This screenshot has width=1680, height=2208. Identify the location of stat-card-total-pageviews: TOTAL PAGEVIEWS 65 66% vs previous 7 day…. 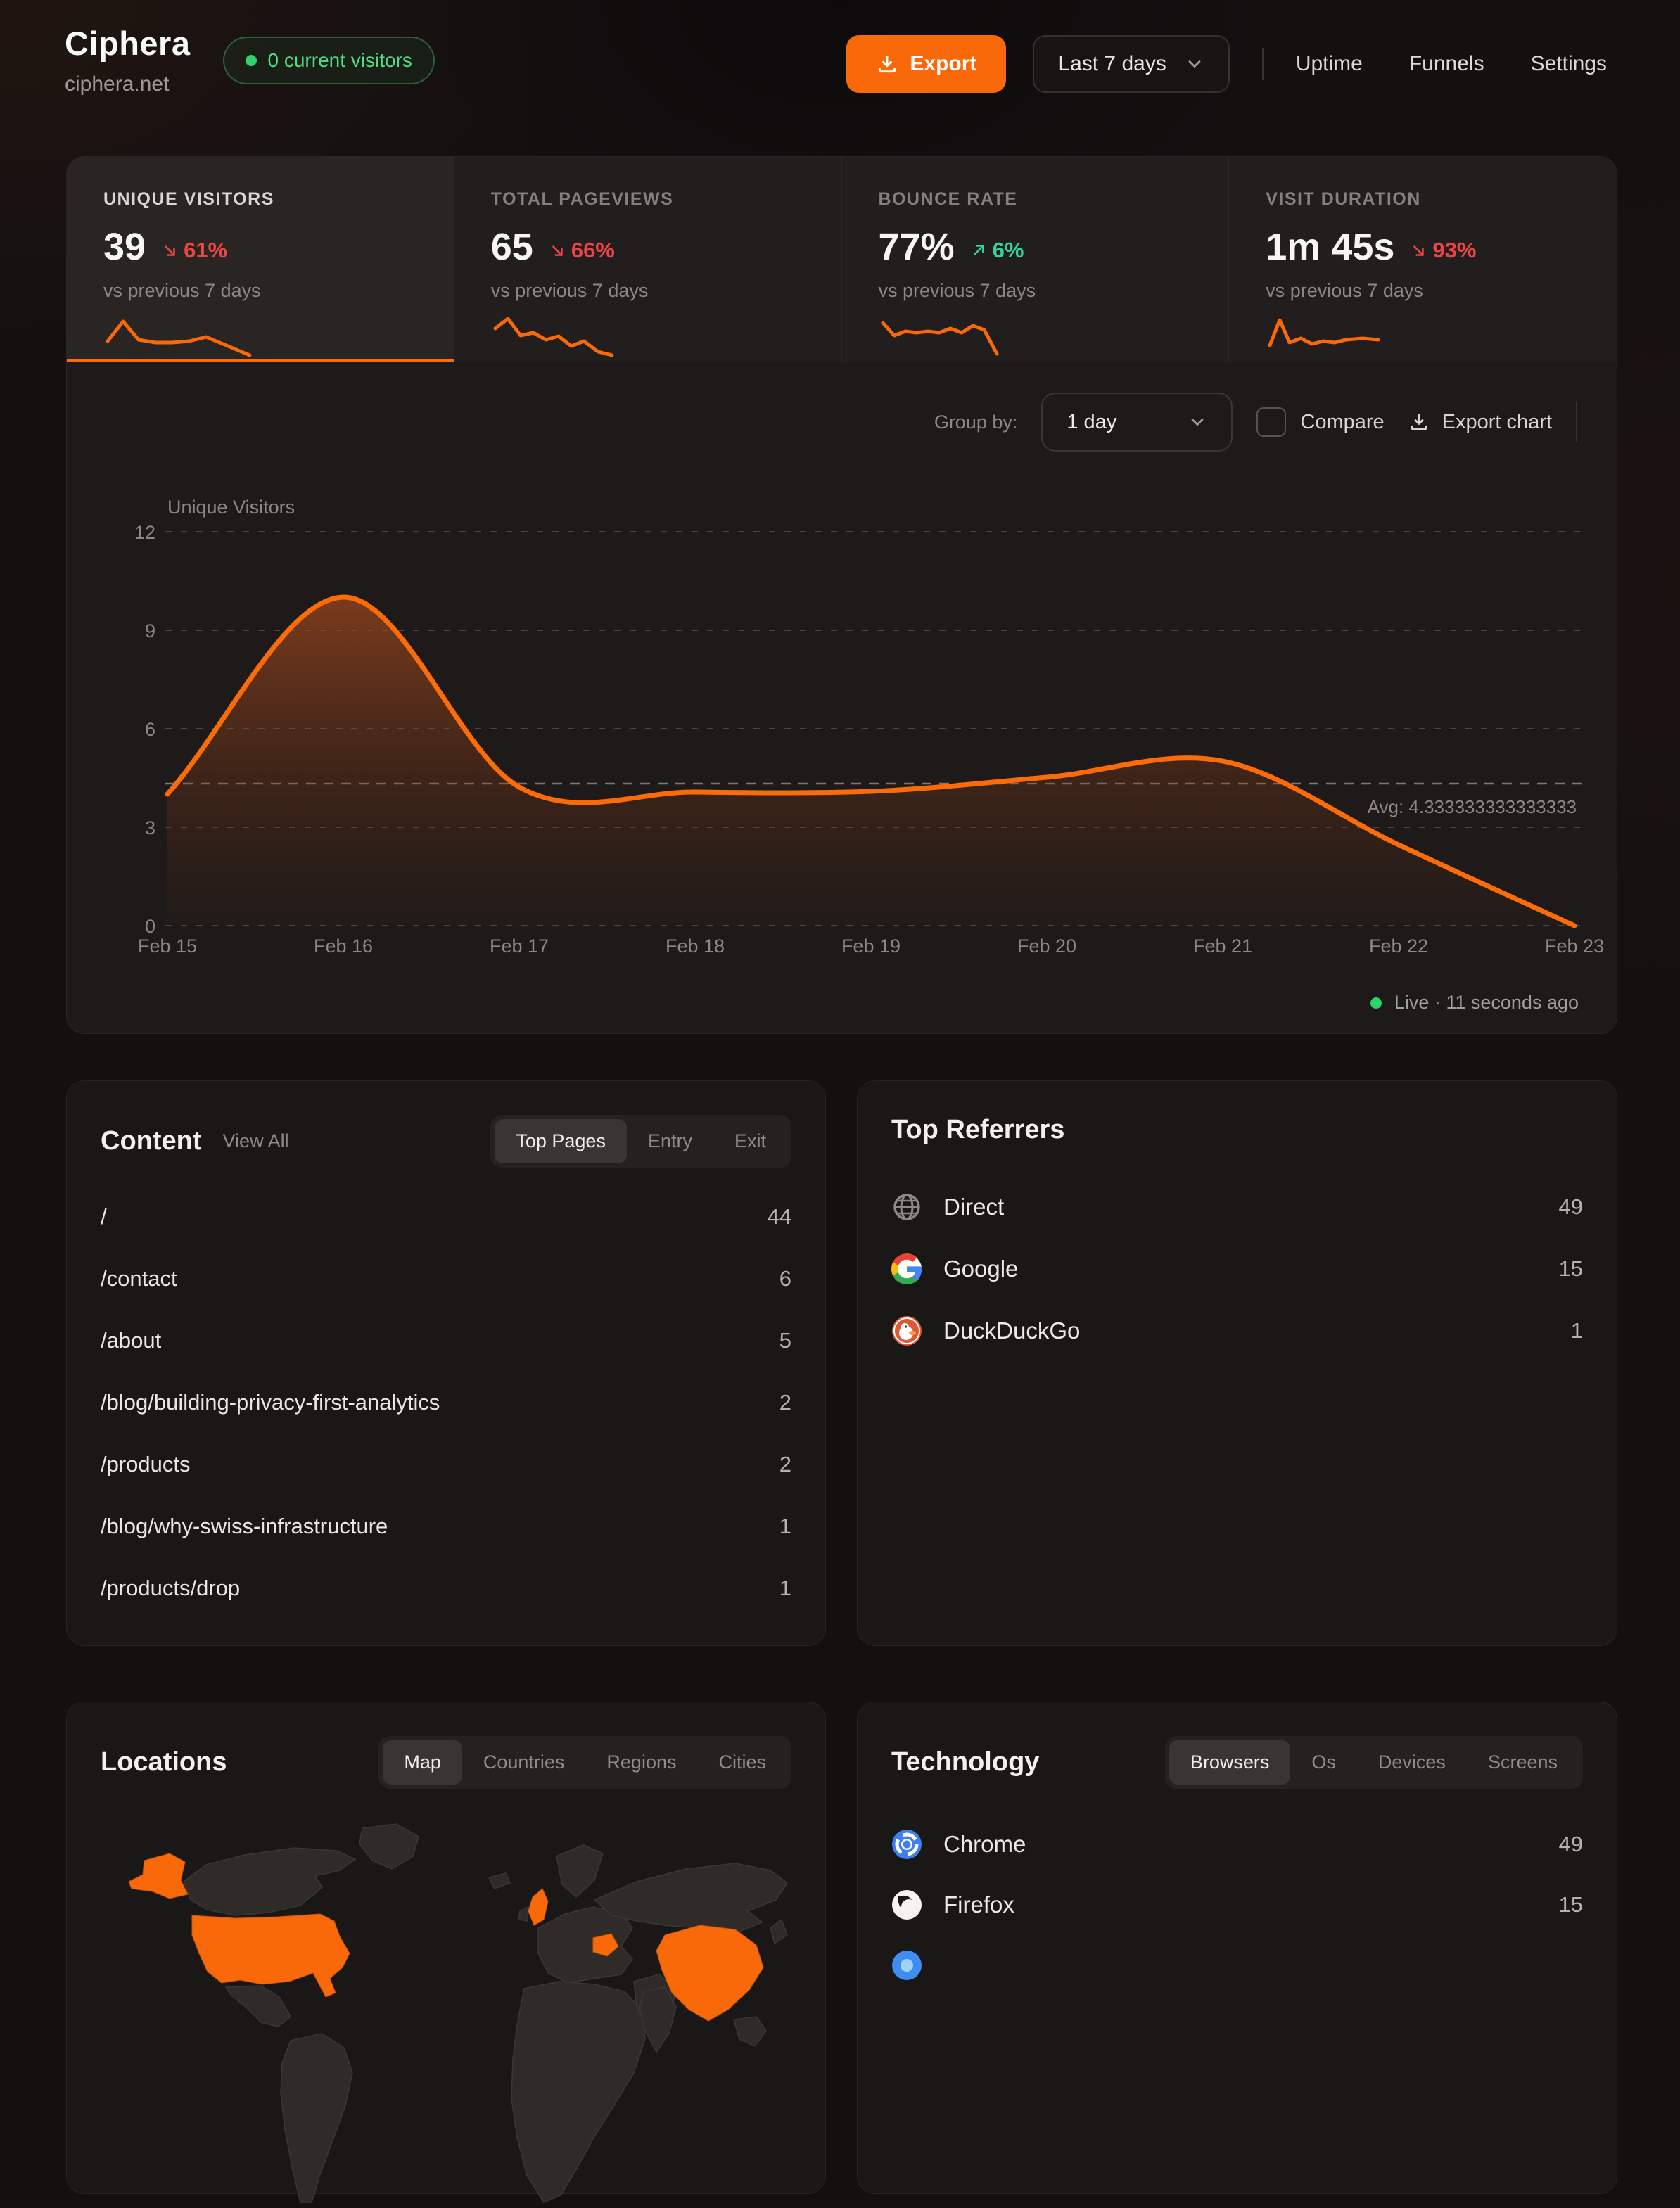
(648, 260).